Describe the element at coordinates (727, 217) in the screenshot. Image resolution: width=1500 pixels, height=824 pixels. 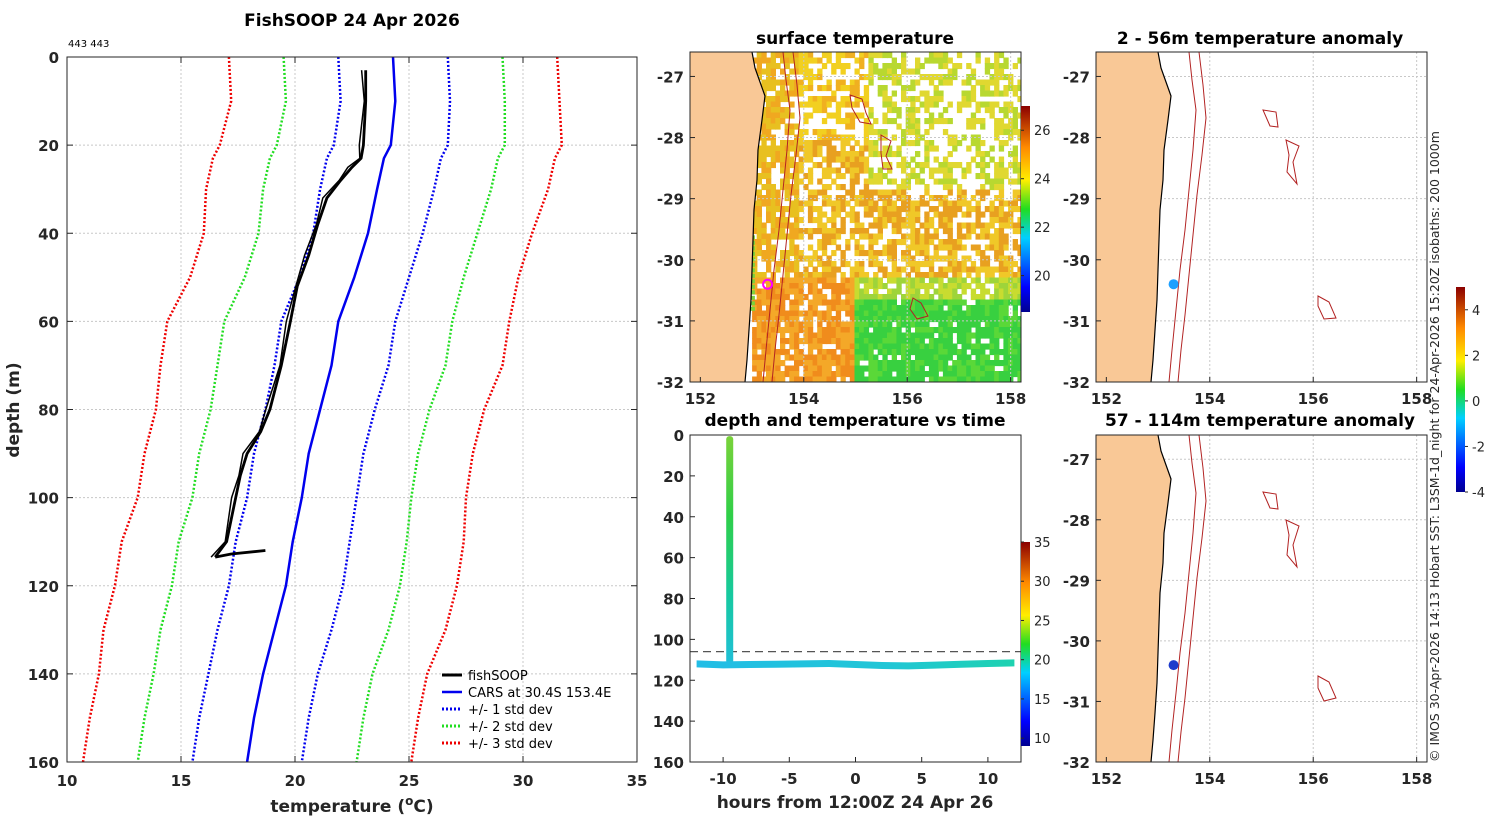
I see `surface-land` at that location.